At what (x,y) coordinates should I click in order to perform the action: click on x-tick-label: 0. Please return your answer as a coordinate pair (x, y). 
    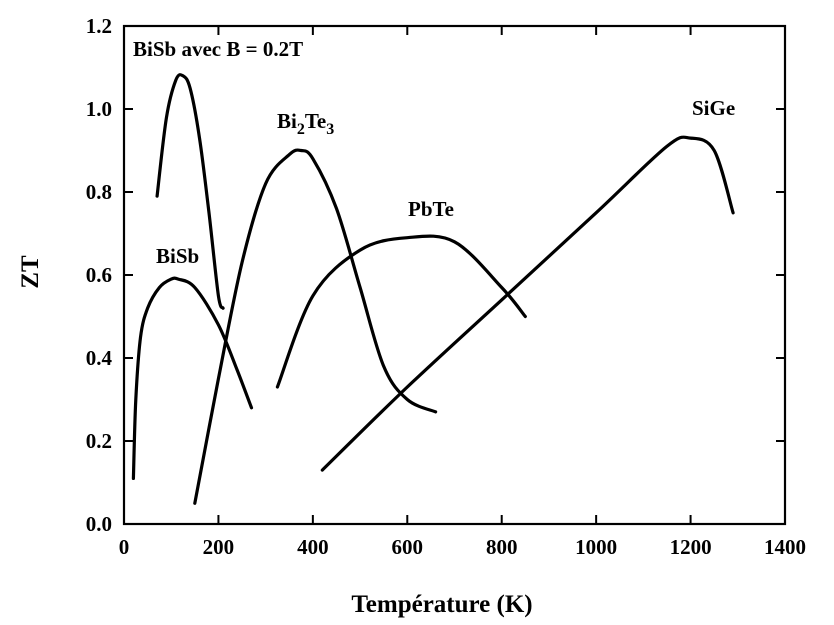
    Looking at the image, I should click on (124, 547).